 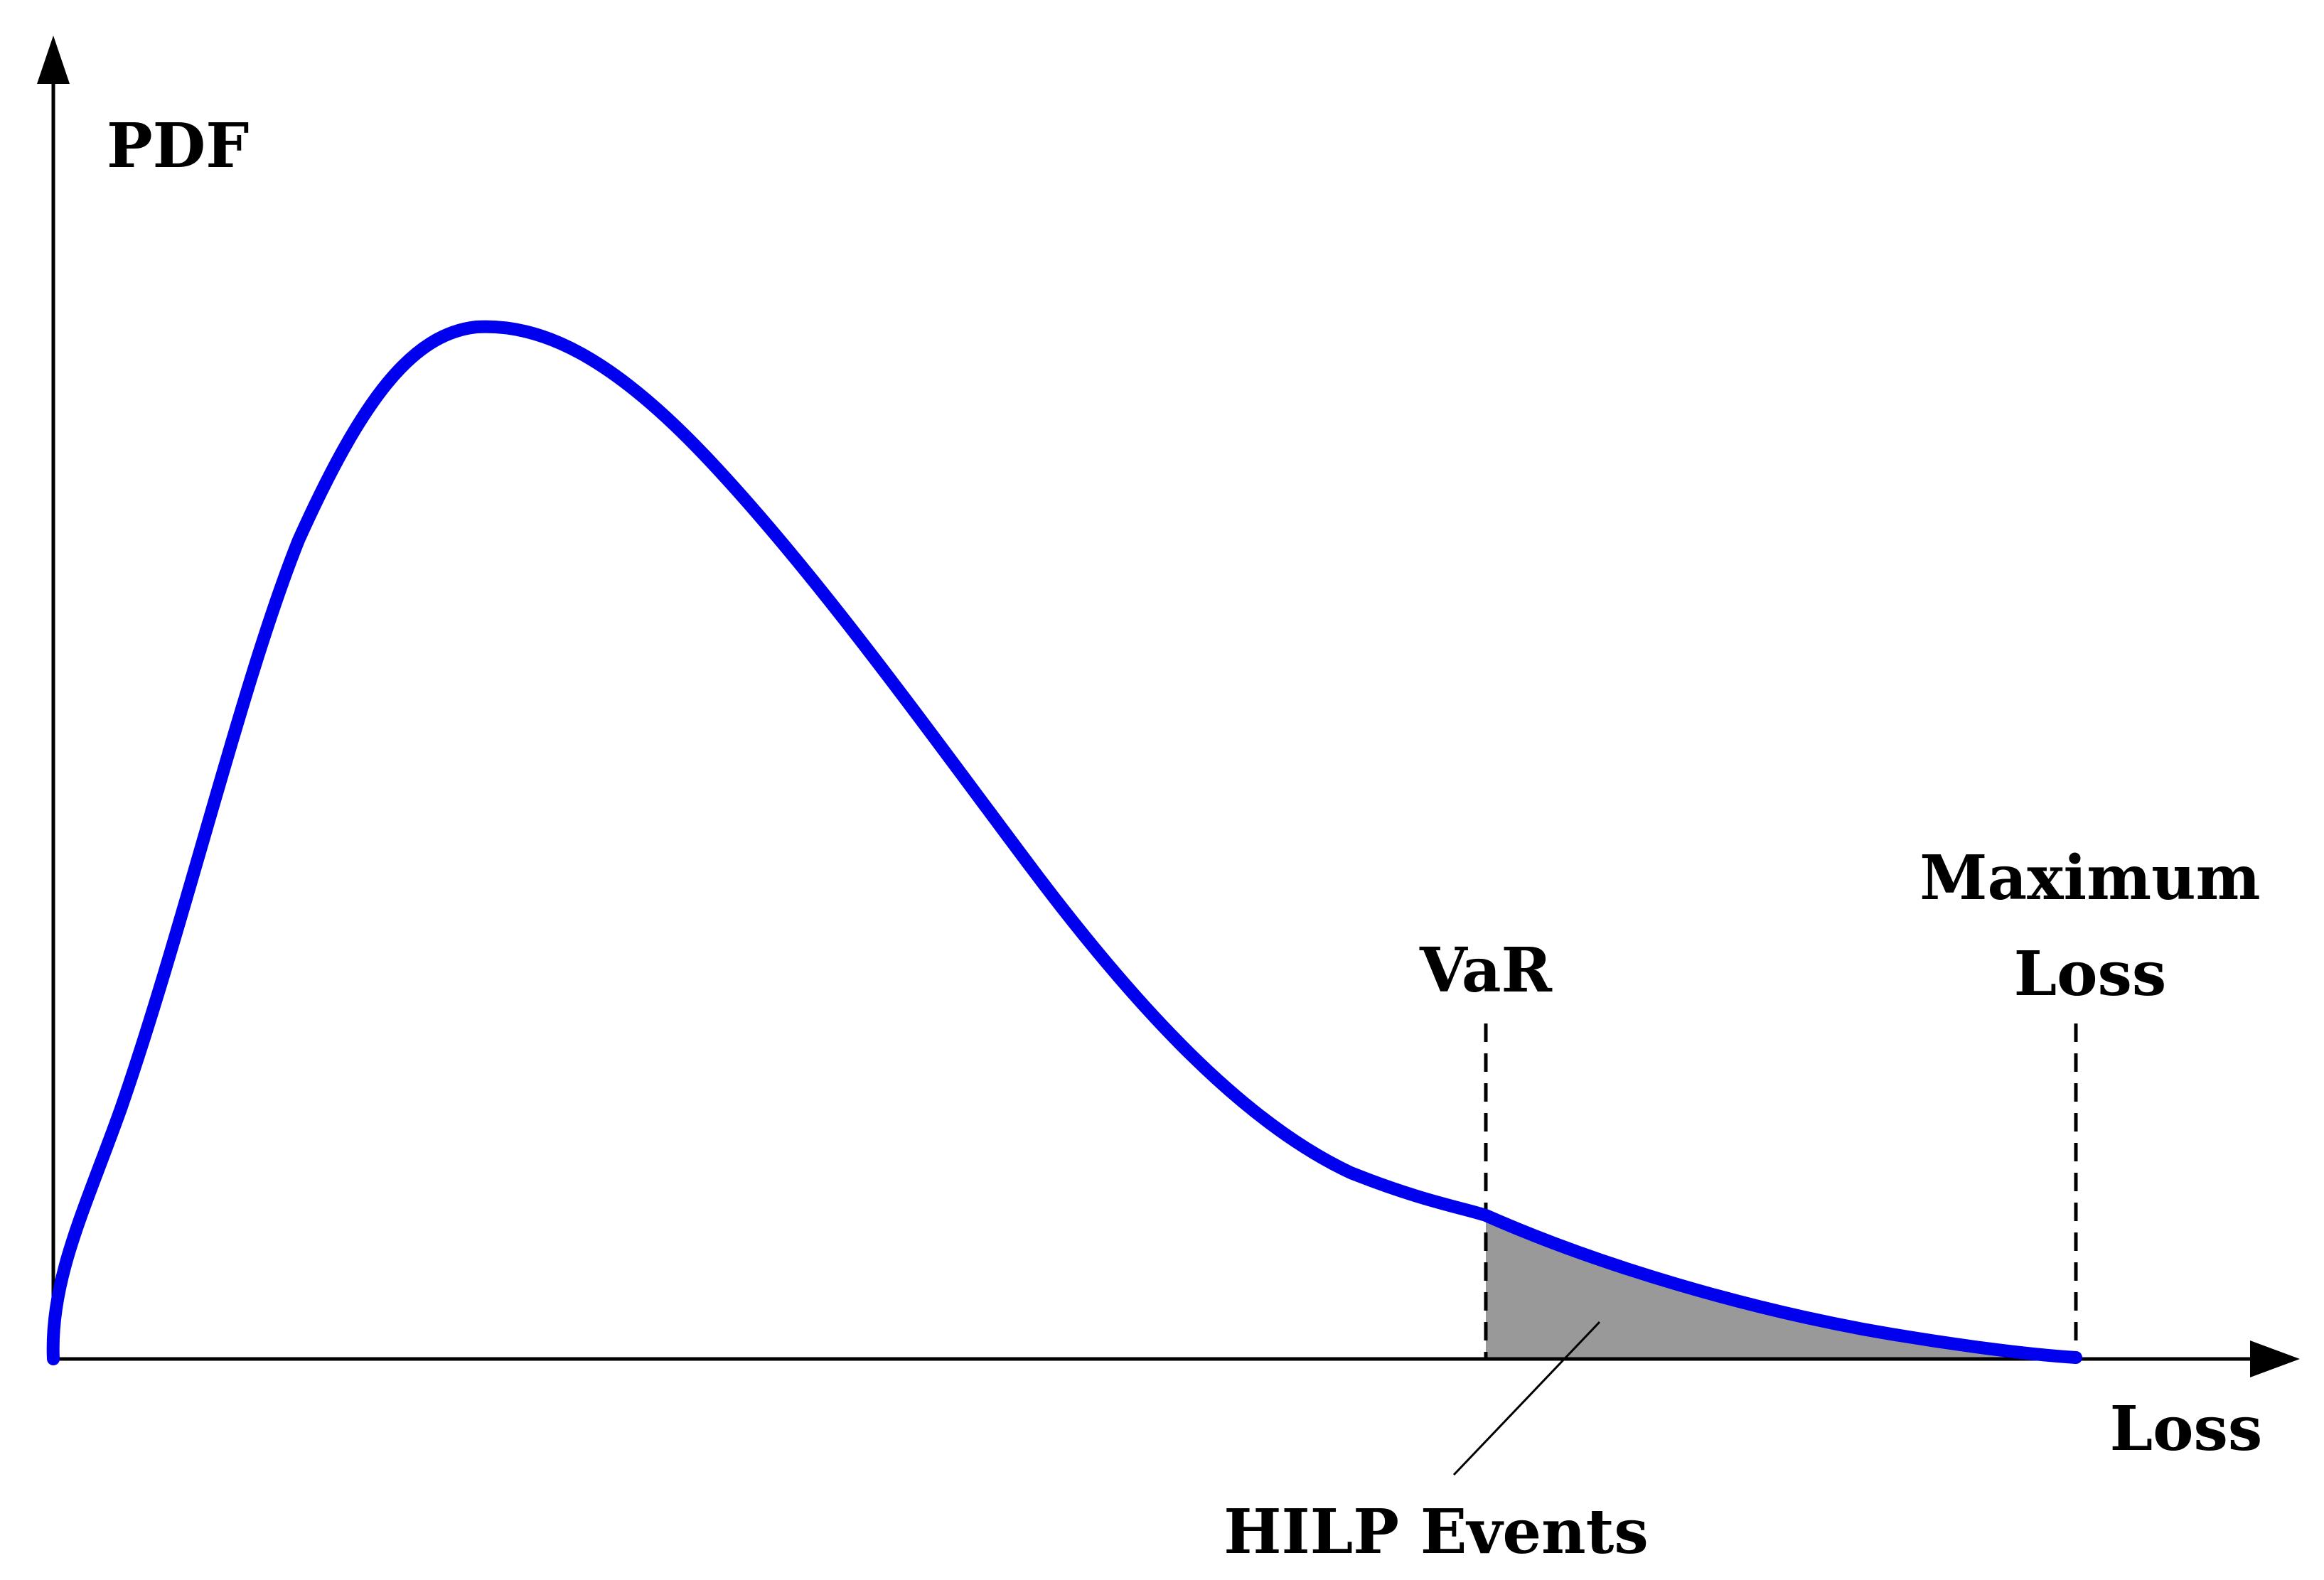 What do you see at coordinates (1781, 1287) in the screenshot?
I see `hilp-tail-area` at bounding box center [1781, 1287].